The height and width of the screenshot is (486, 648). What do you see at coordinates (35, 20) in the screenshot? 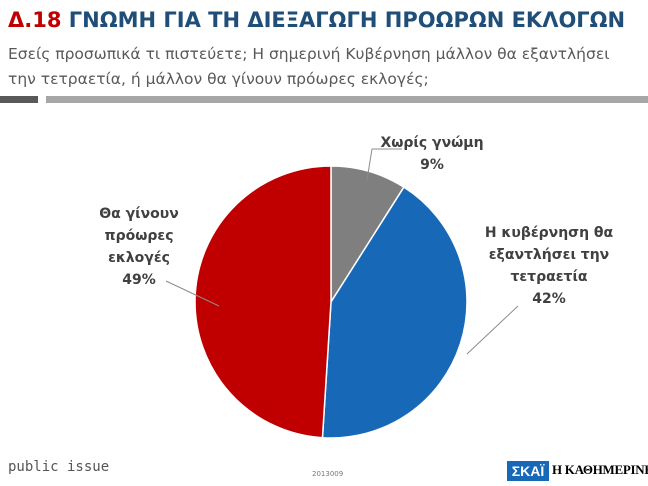
I see `question-number: Δ.18` at bounding box center [35, 20].